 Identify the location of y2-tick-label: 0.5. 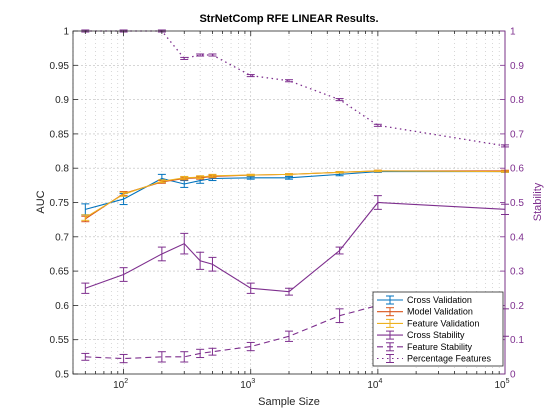
(517, 203).